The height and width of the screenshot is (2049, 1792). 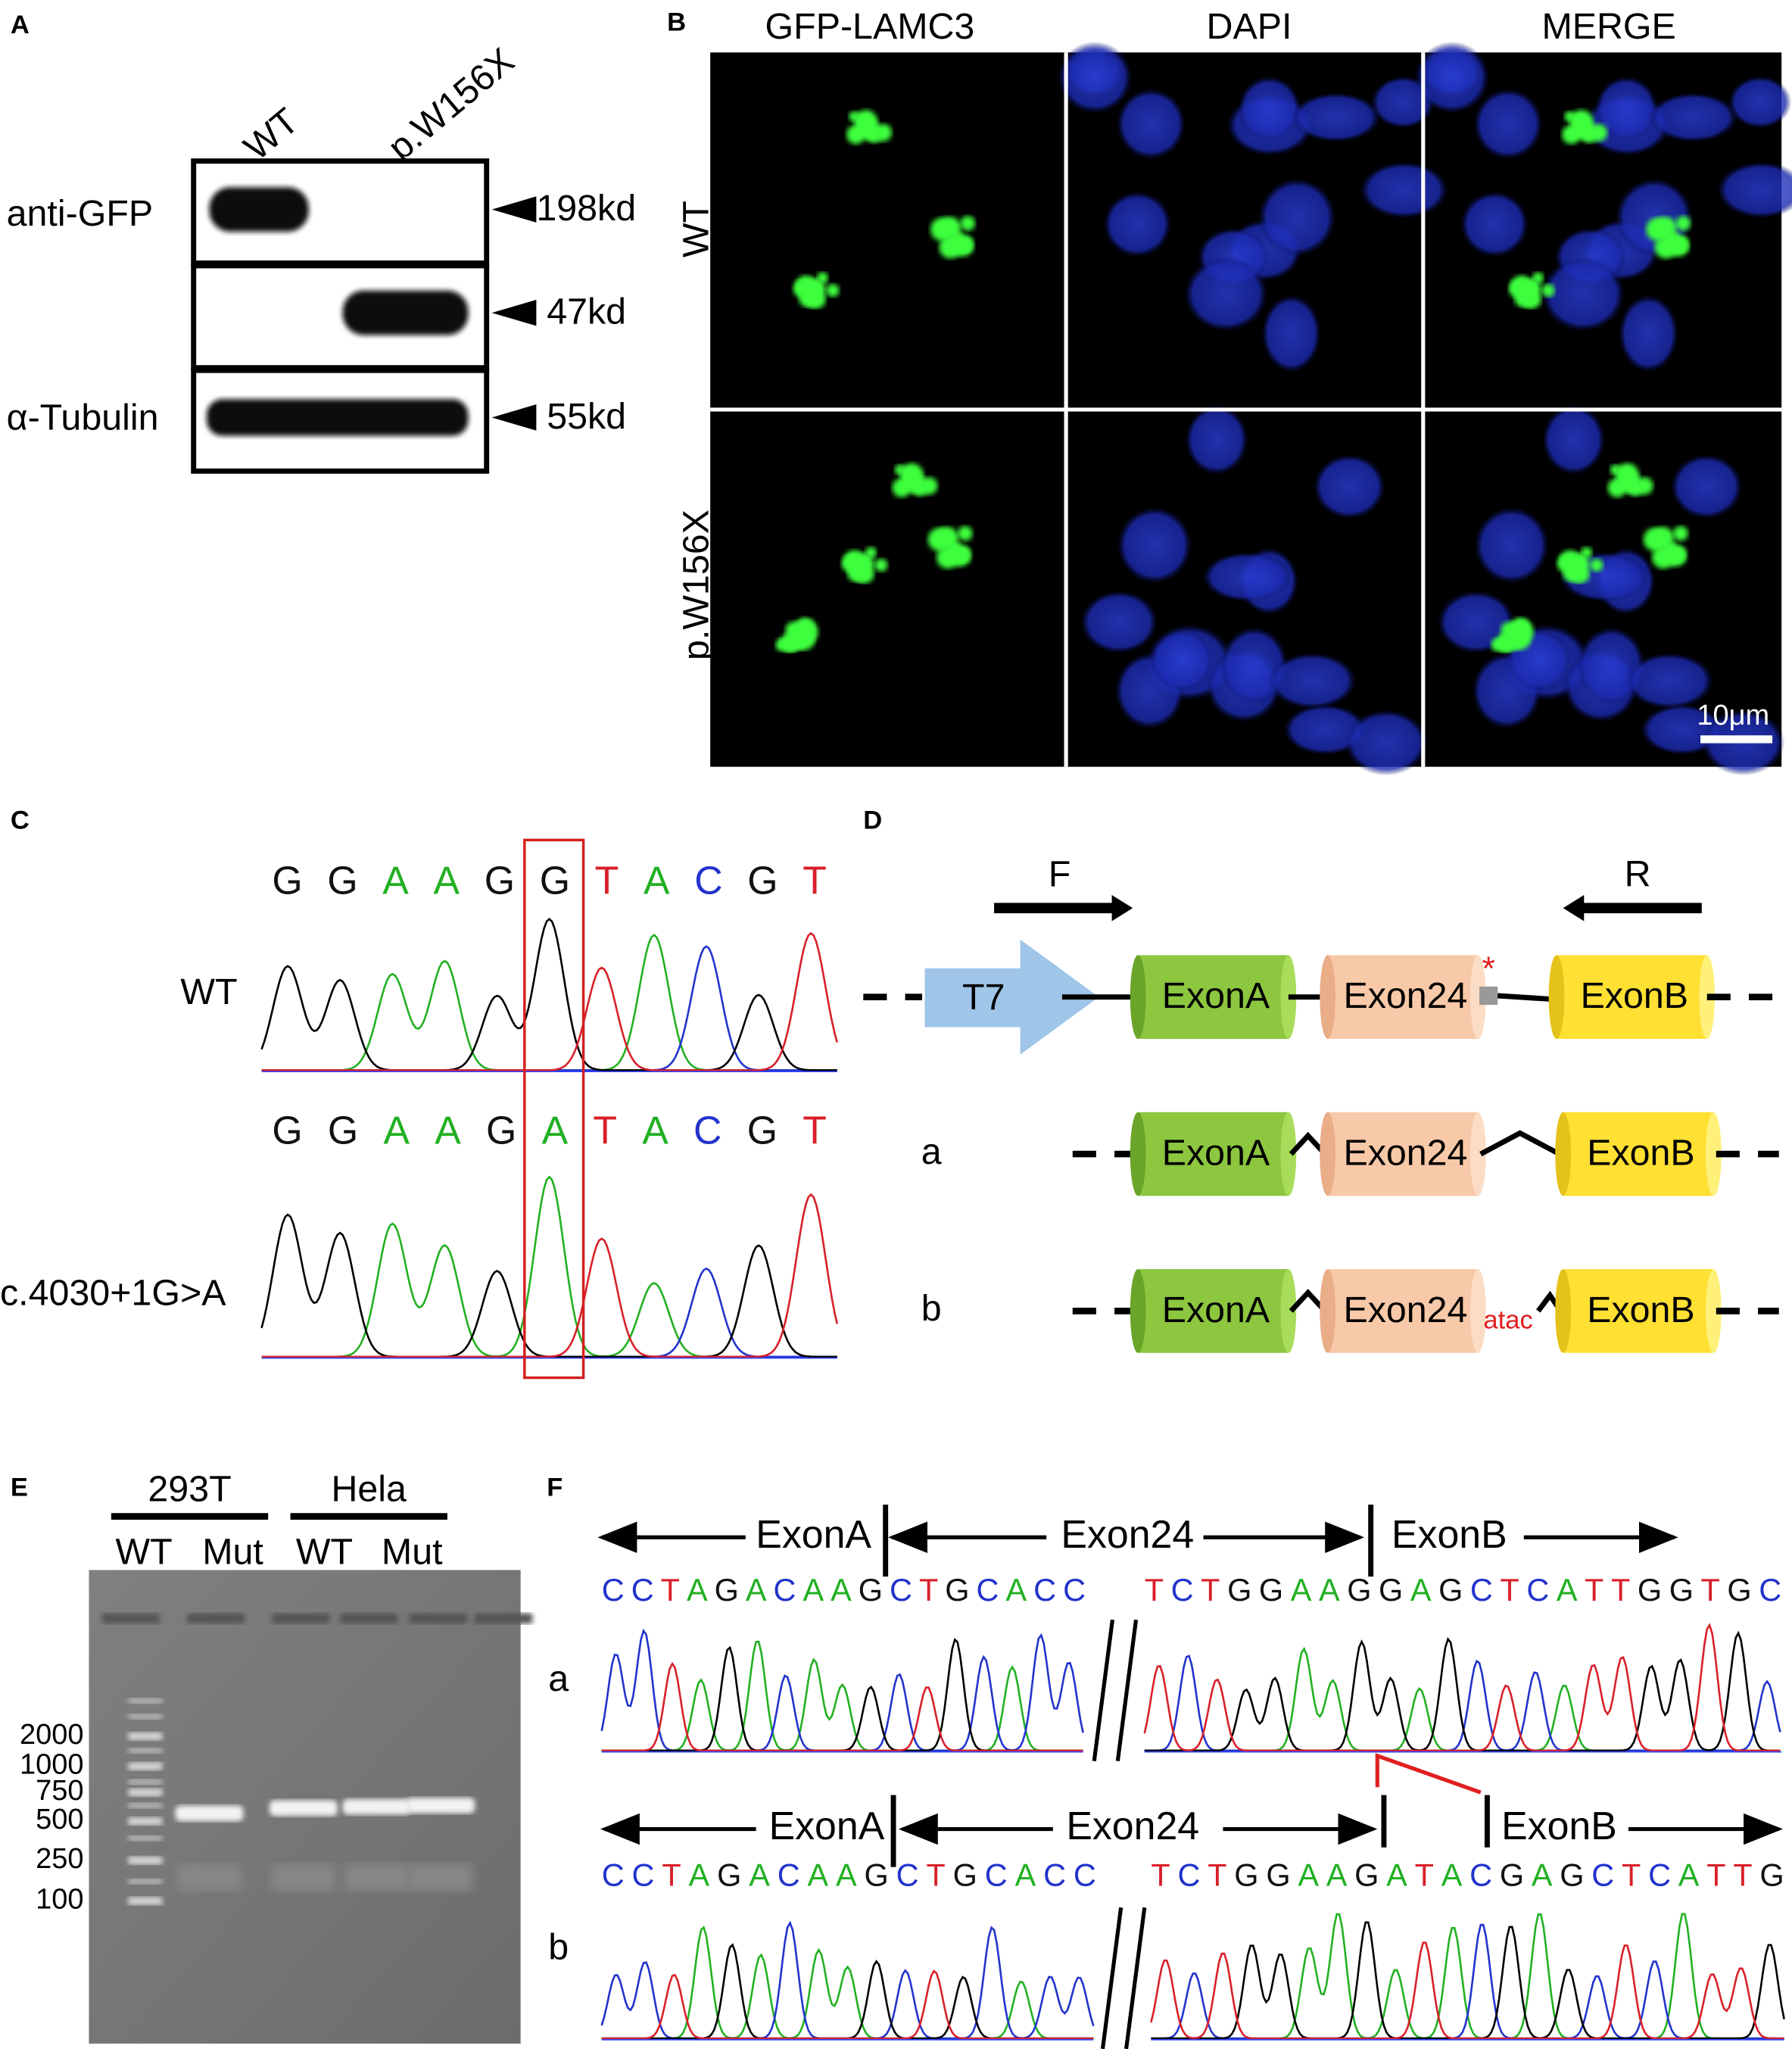 I want to click on well, so click(x=301, y=1618).